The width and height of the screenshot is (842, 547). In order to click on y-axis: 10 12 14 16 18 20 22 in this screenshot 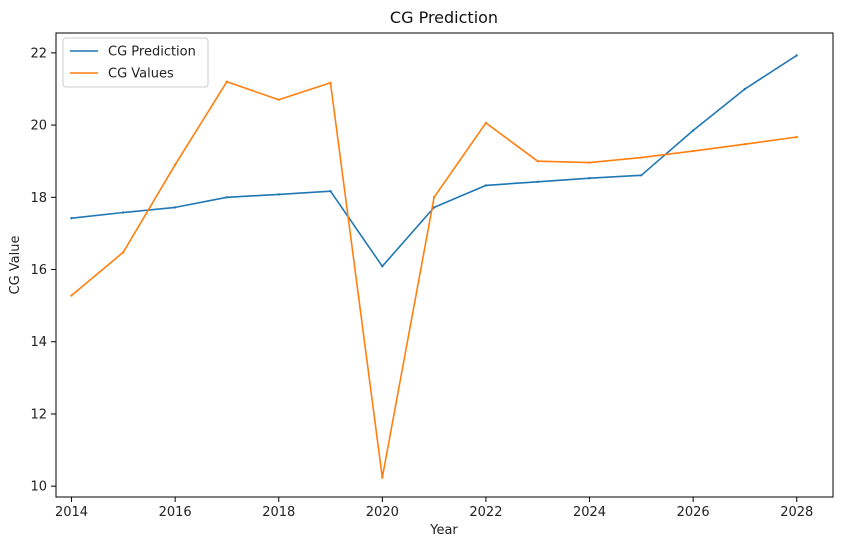, I will do `click(43, 270)`.